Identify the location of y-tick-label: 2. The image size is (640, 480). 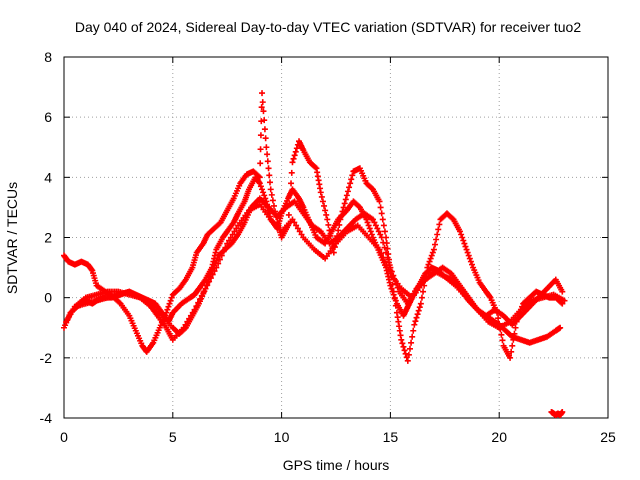
(48, 238).